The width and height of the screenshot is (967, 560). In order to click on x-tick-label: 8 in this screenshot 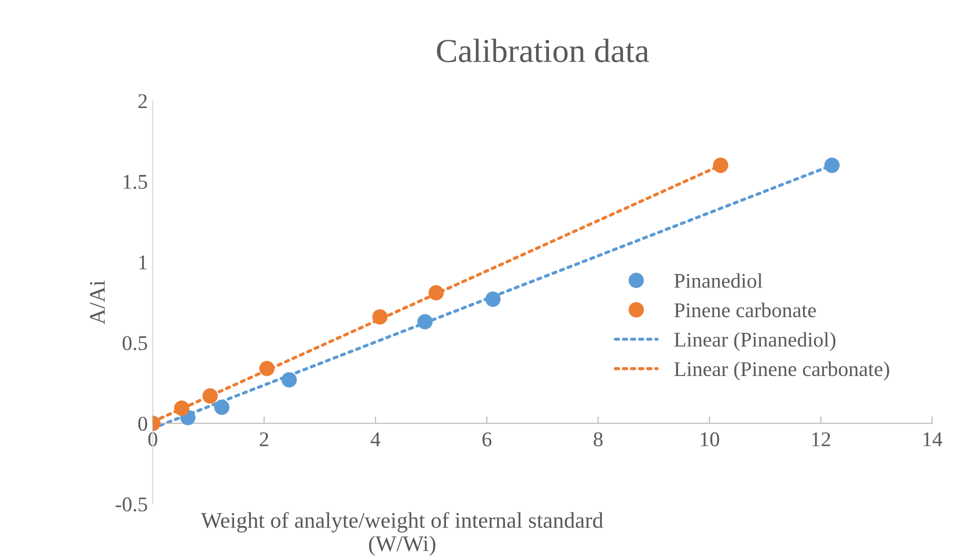, I will do `click(598, 439)`.